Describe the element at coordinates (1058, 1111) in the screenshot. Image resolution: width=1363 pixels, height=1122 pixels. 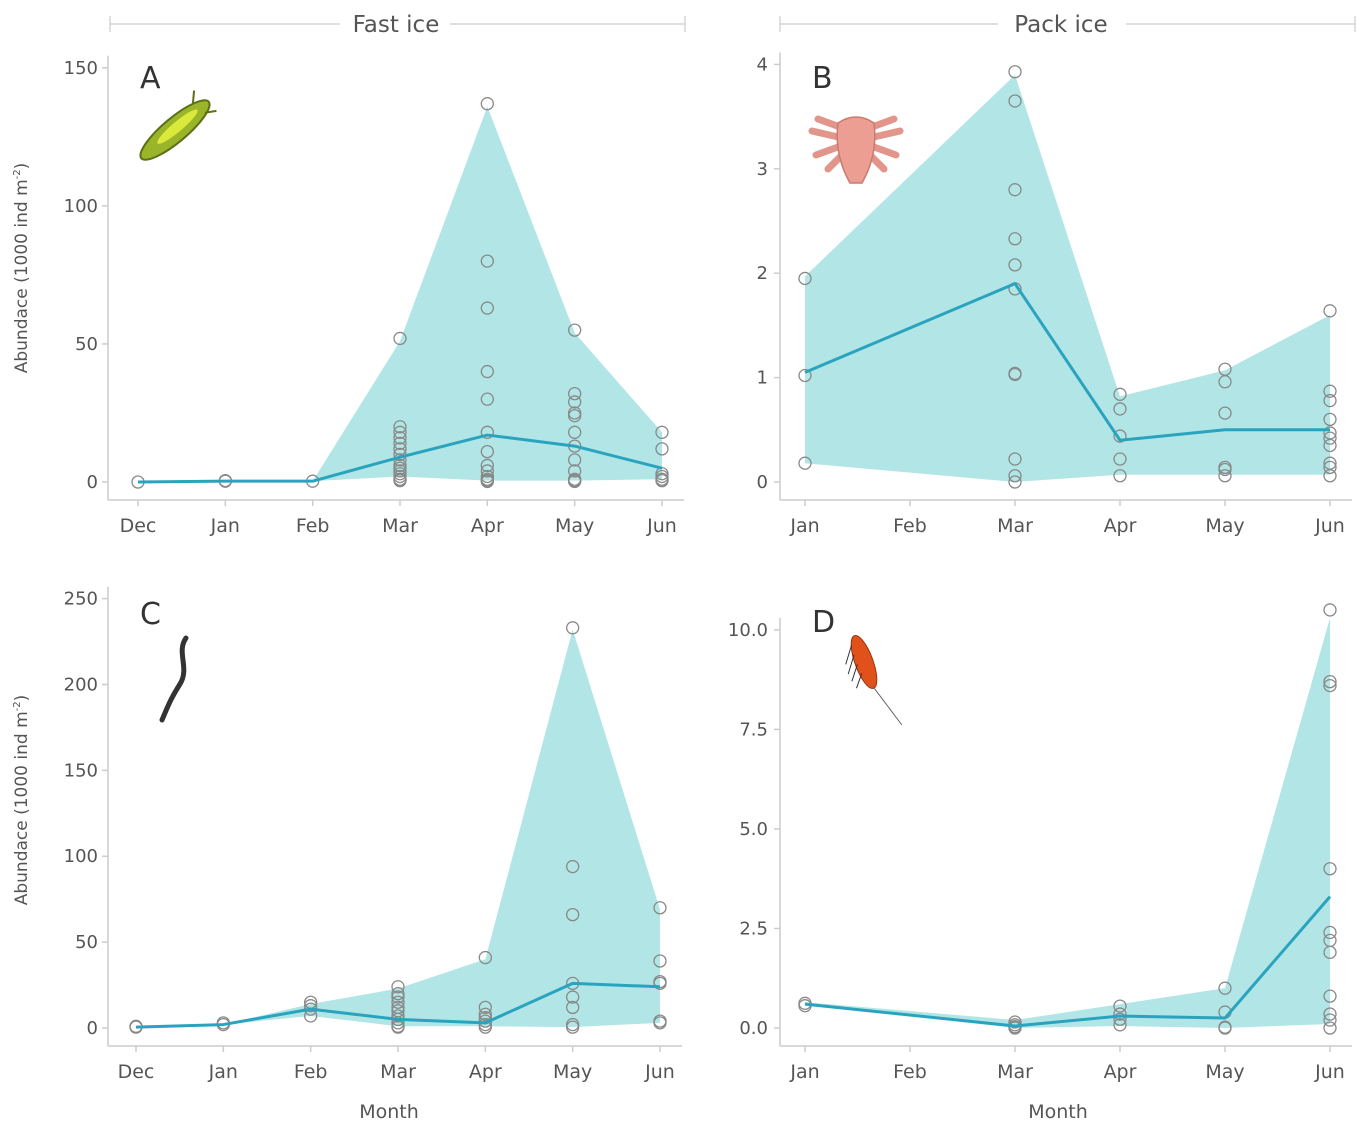
I see `x-axis-title-d: Month` at that location.